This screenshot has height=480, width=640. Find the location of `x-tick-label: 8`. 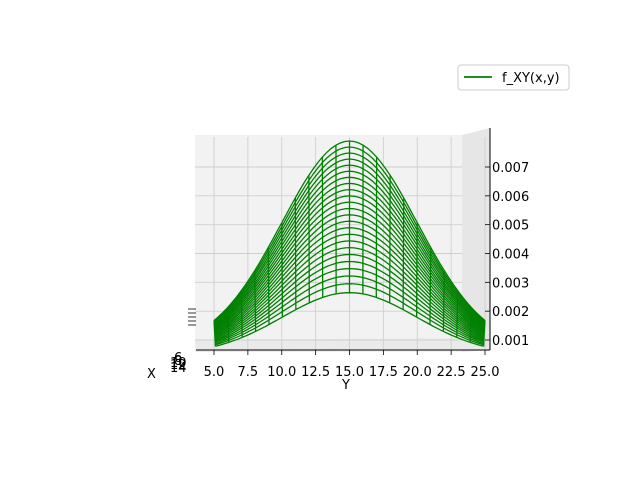

x-tick-label: 8 is located at coordinates (178, 361).